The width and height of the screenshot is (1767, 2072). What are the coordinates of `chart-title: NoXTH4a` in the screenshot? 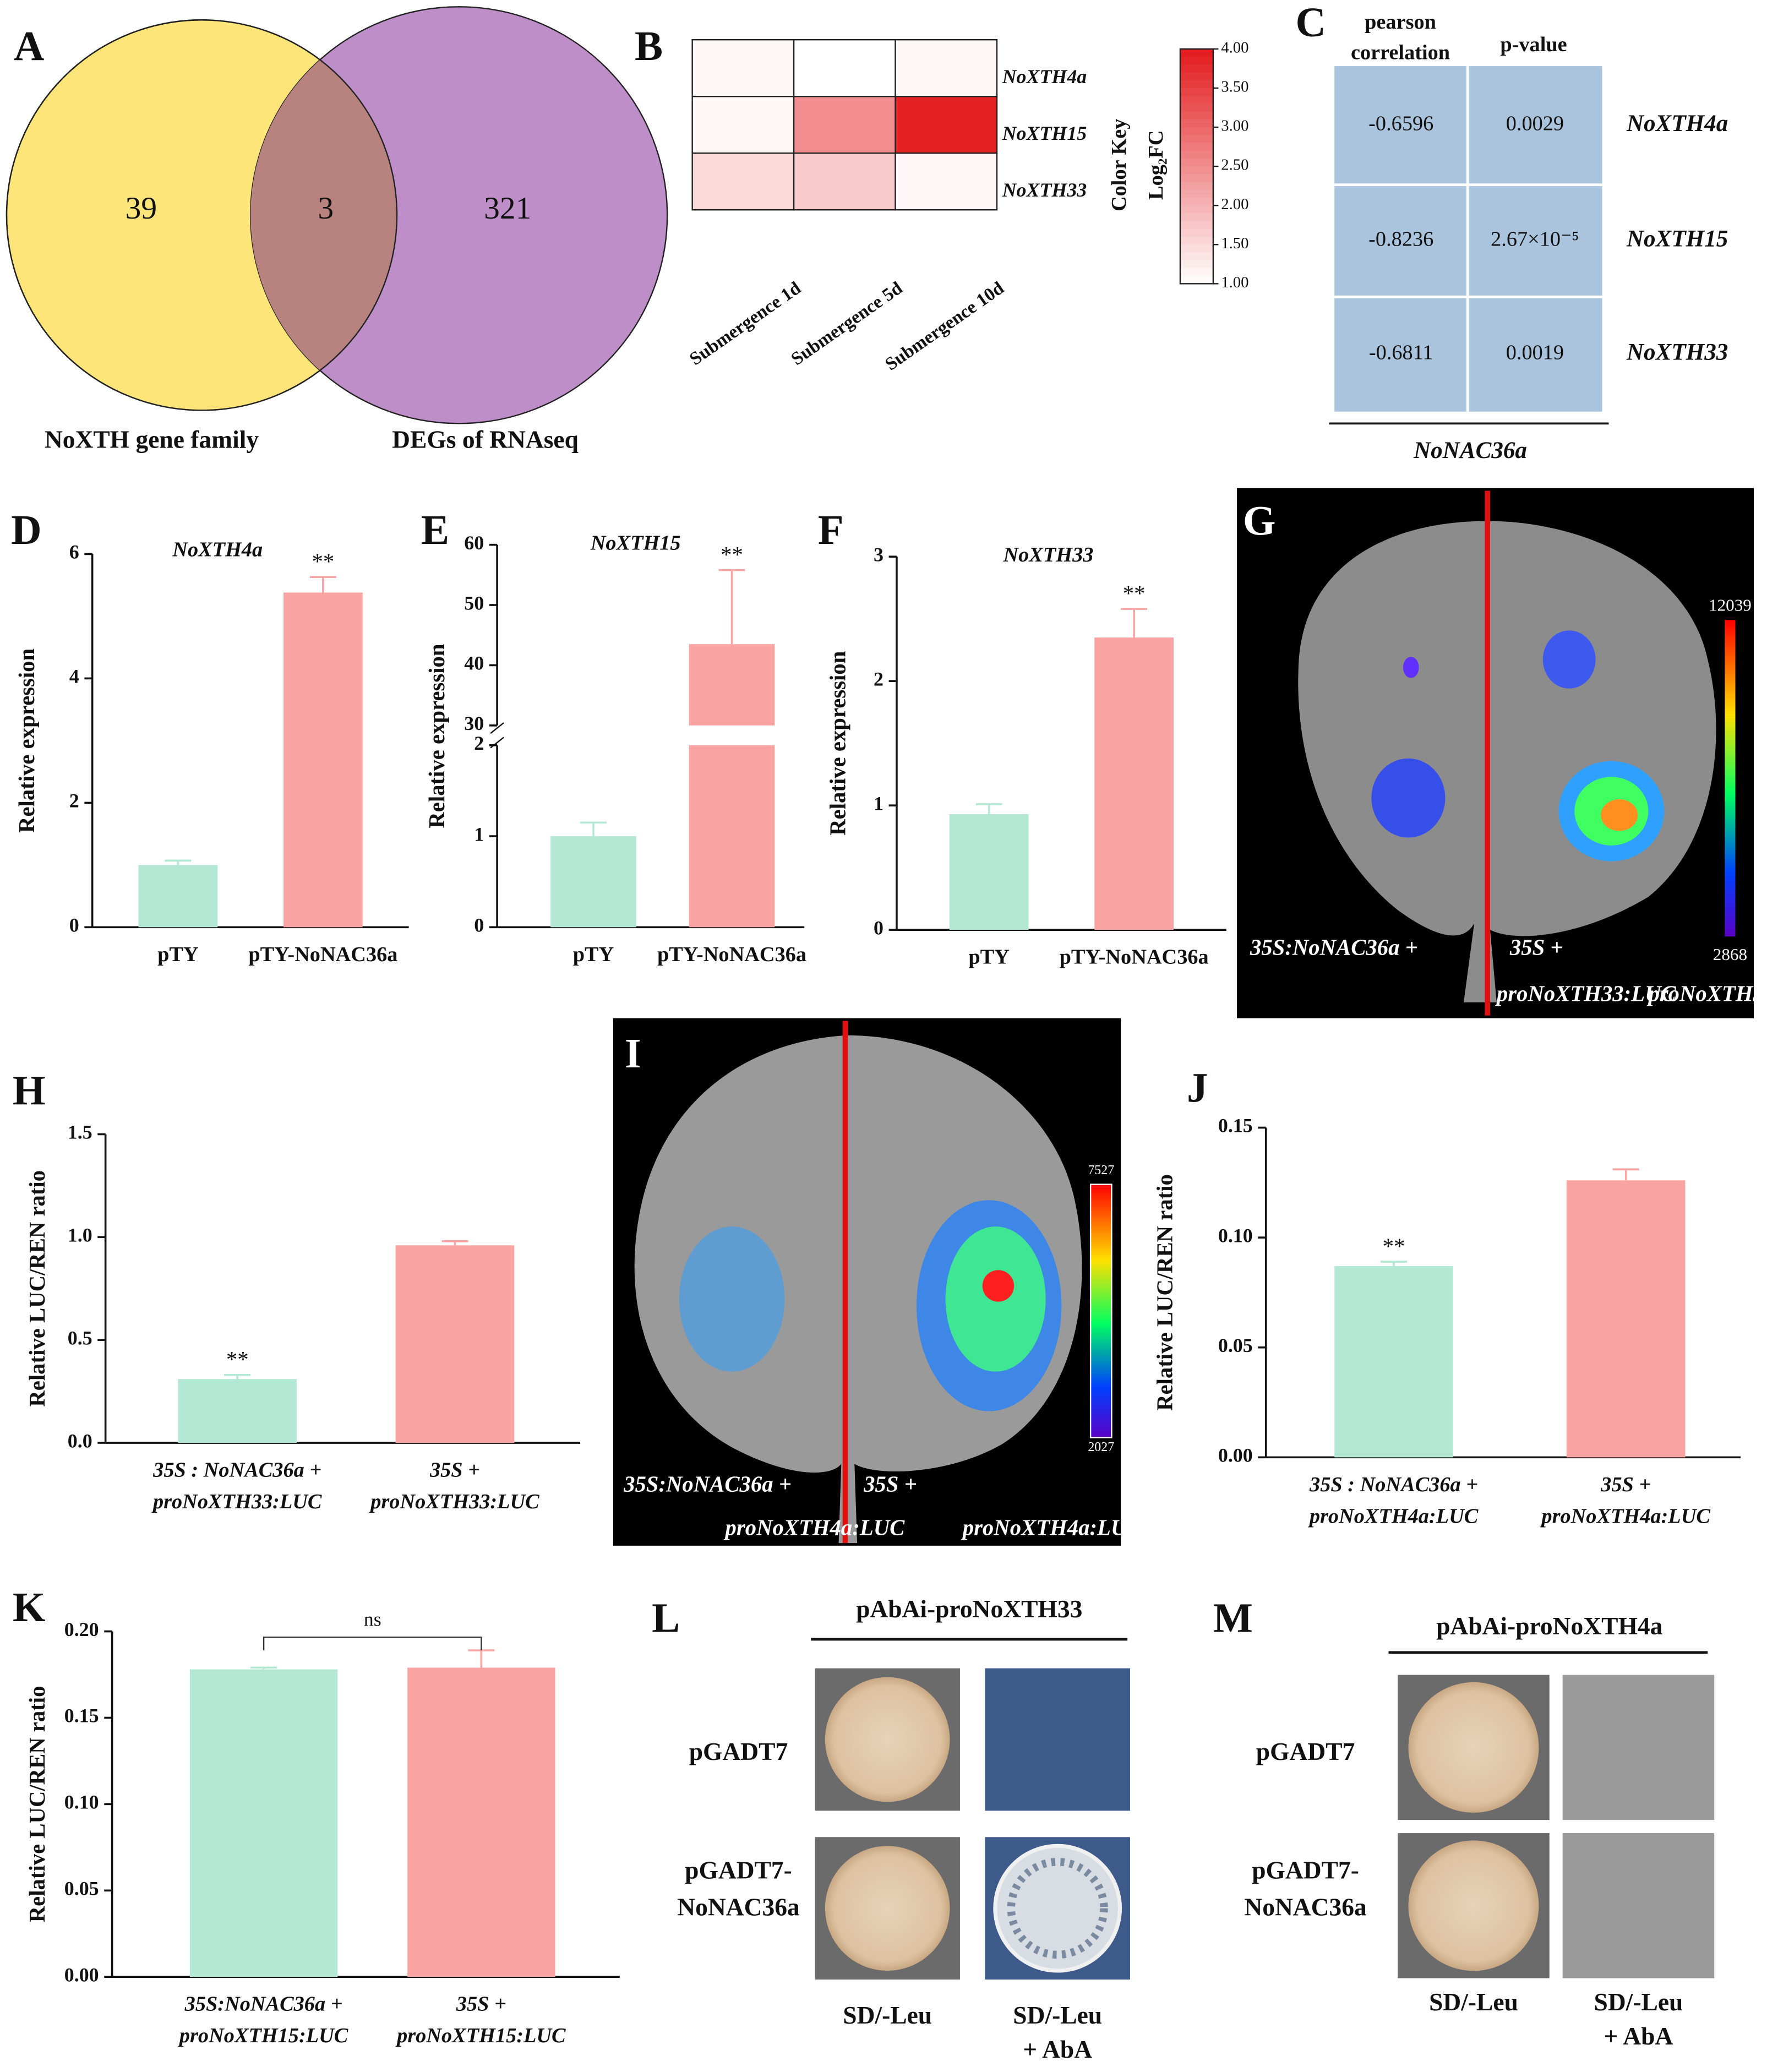 It's located at (218, 549).